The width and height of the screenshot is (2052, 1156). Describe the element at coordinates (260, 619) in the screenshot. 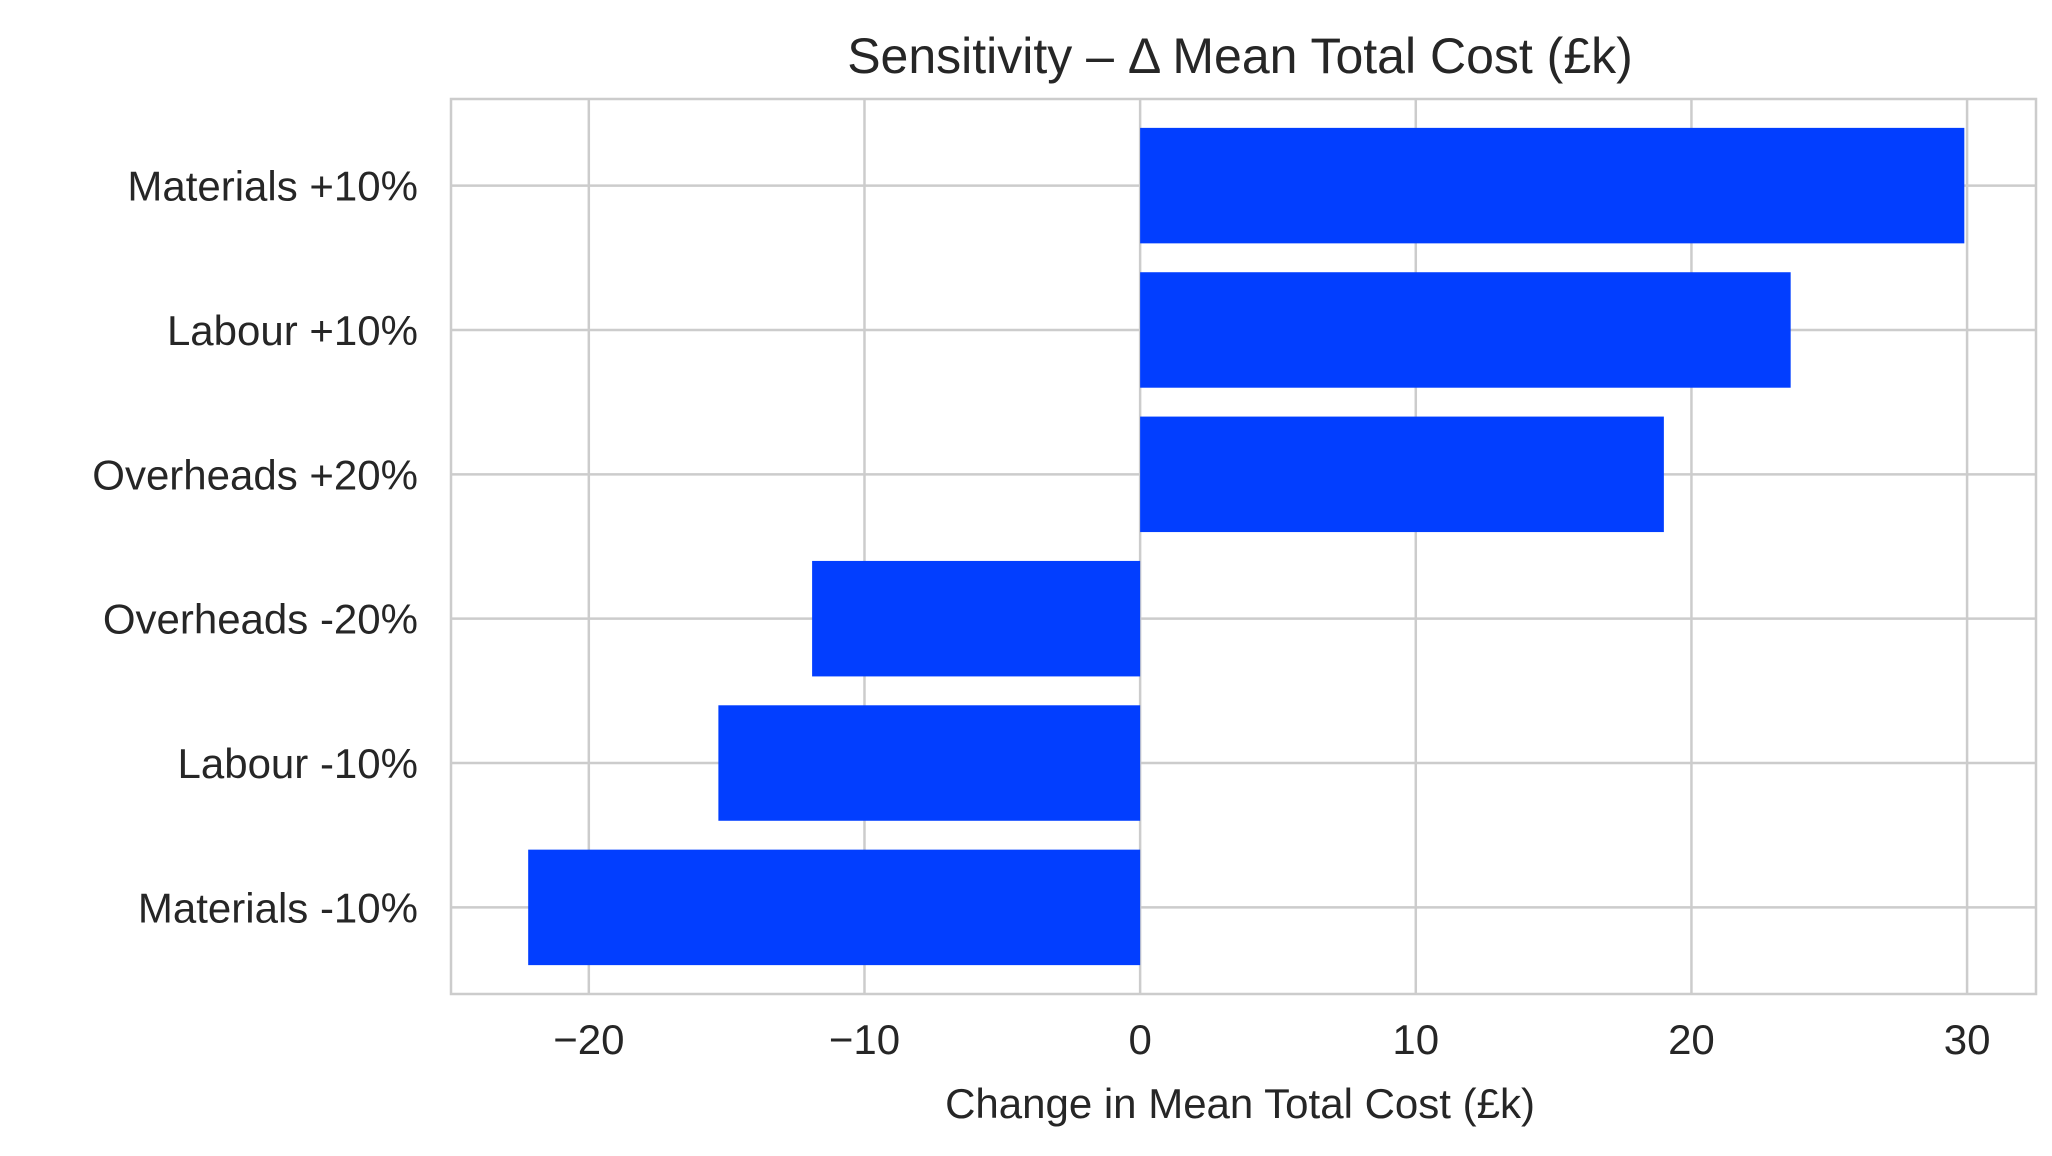

I see `y-tick-label: Overheads -20%` at that location.